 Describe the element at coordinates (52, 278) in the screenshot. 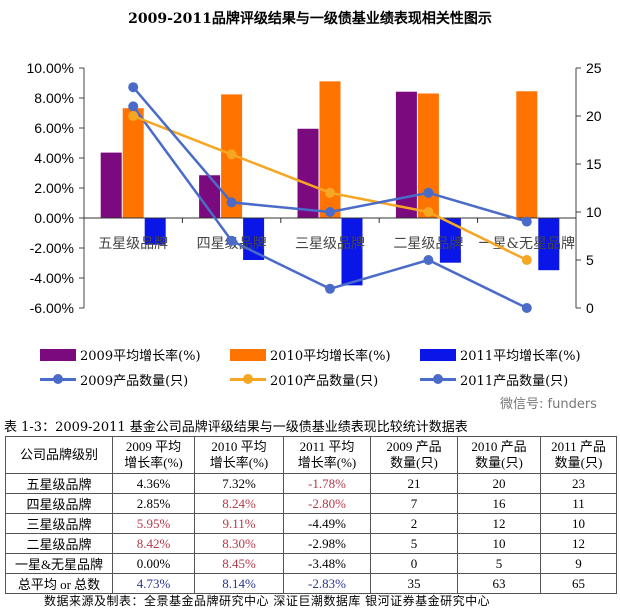

I see `left-tick-label: -4.00%` at that location.